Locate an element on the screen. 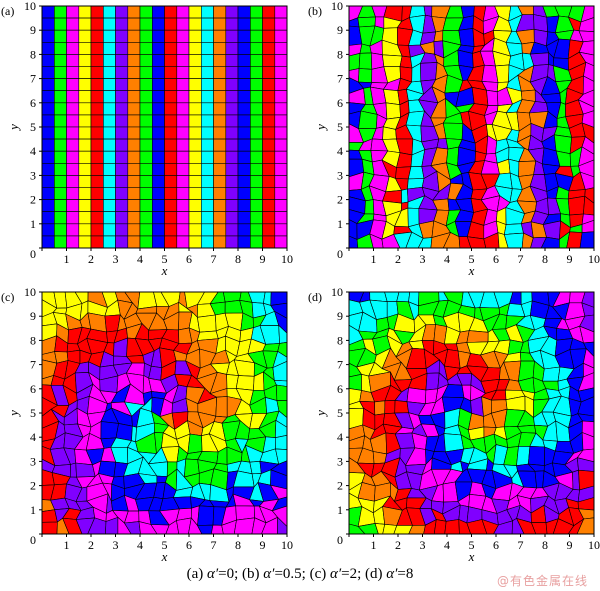 This screenshot has height=591, width=600. x-tick-label: 6 is located at coordinates (189, 545).